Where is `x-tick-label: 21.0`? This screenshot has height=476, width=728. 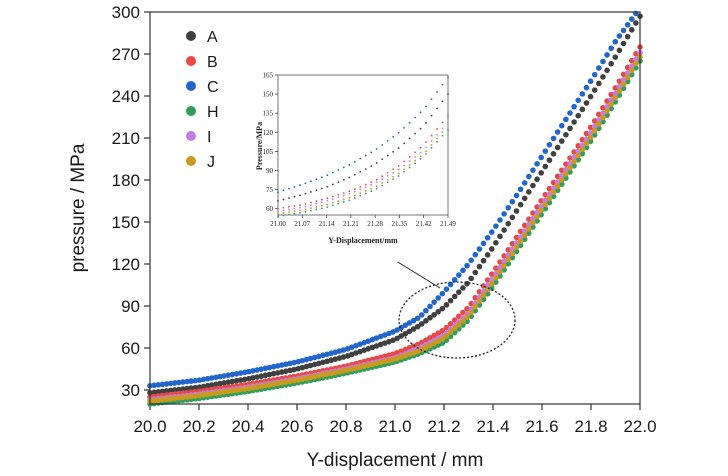 x-tick-label: 21.0 is located at coordinates (394, 426).